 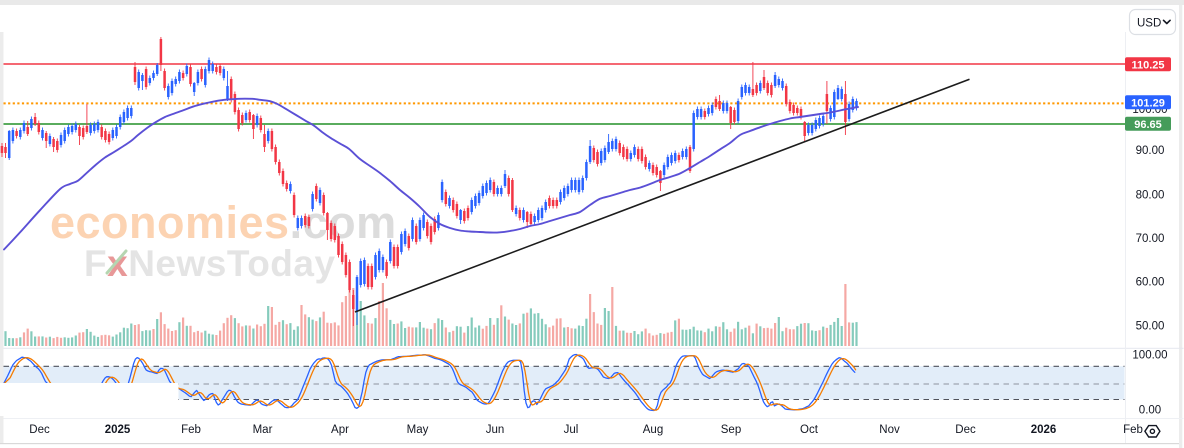 What do you see at coordinates (223, 222) in the screenshot?
I see `svg-text: economies.com` at bounding box center [223, 222].